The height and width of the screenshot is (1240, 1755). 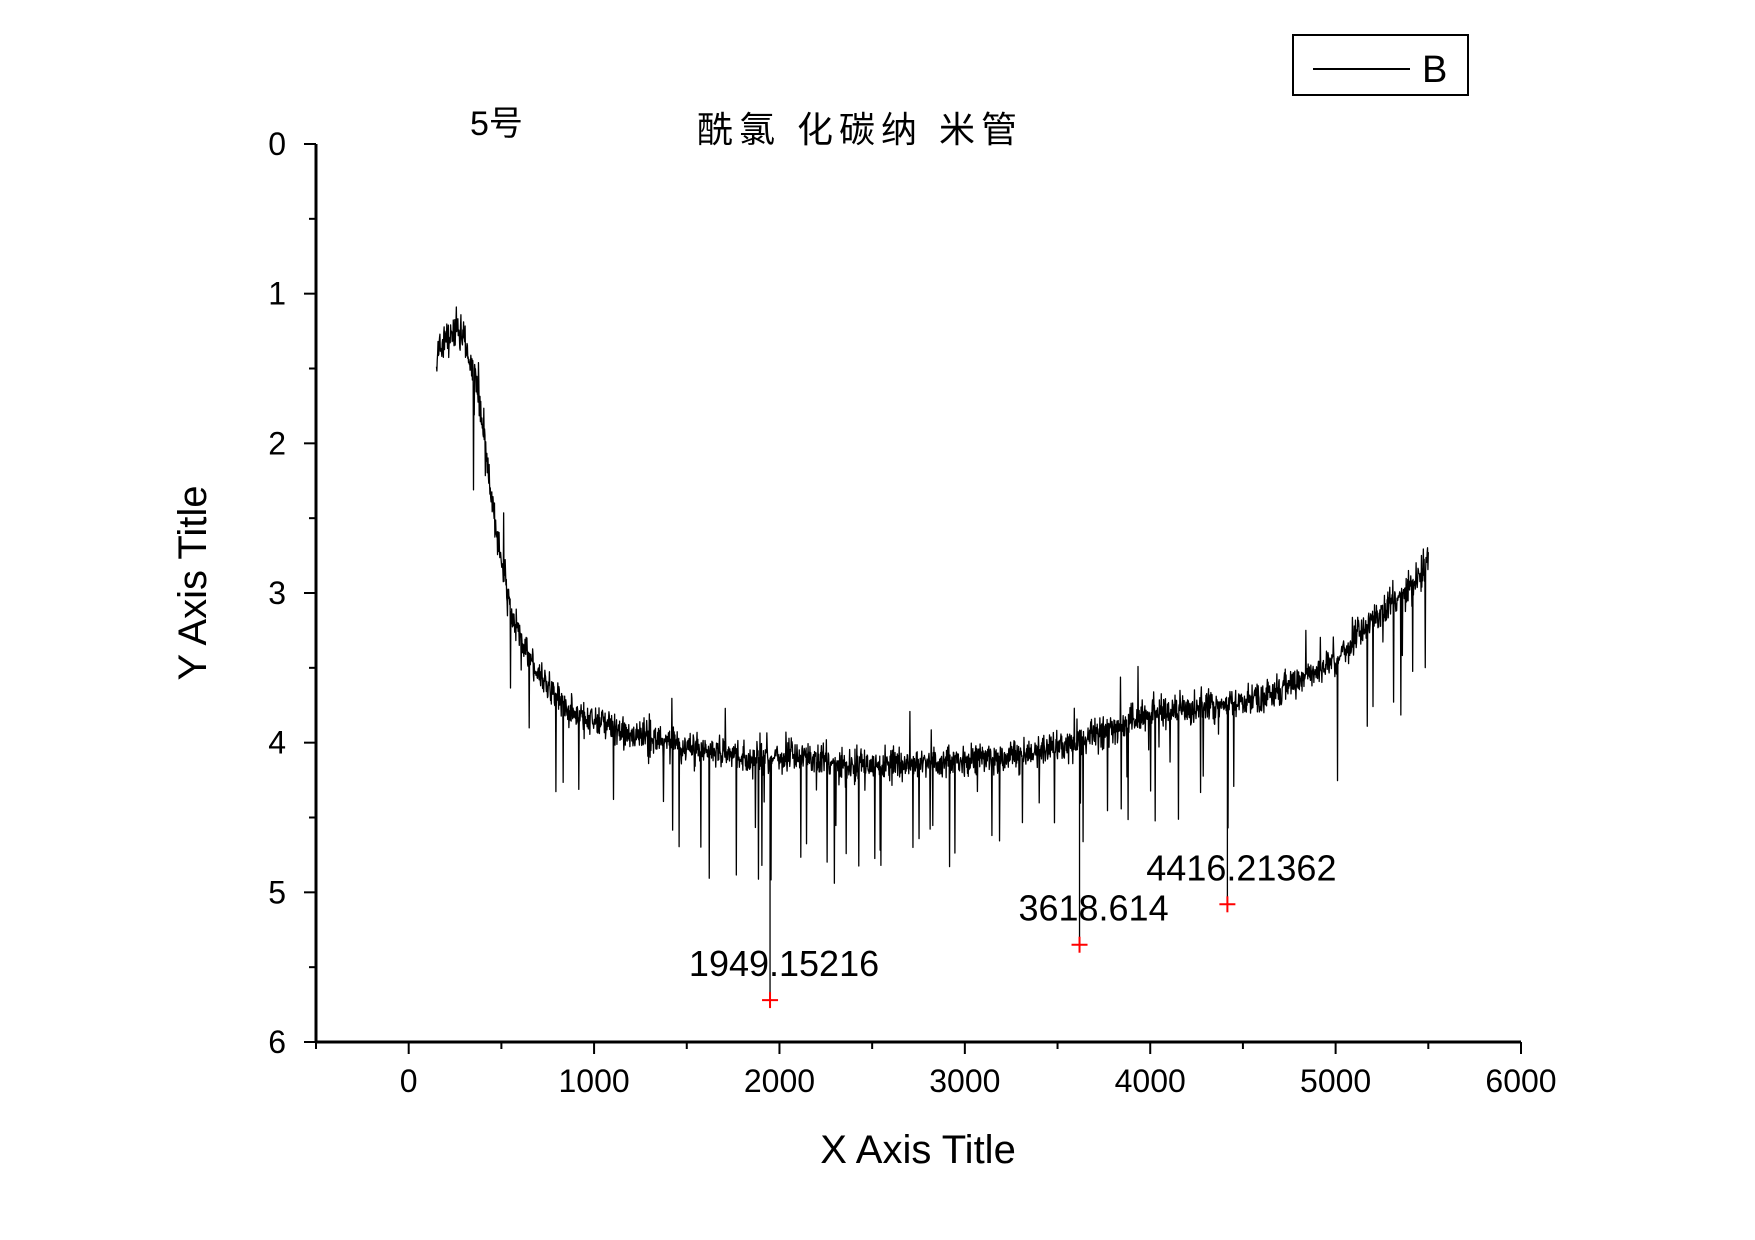 What do you see at coordinates (784, 963) in the screenshot?
I see `annotation-label: 1949.15216` at bounding box center [784, 963].